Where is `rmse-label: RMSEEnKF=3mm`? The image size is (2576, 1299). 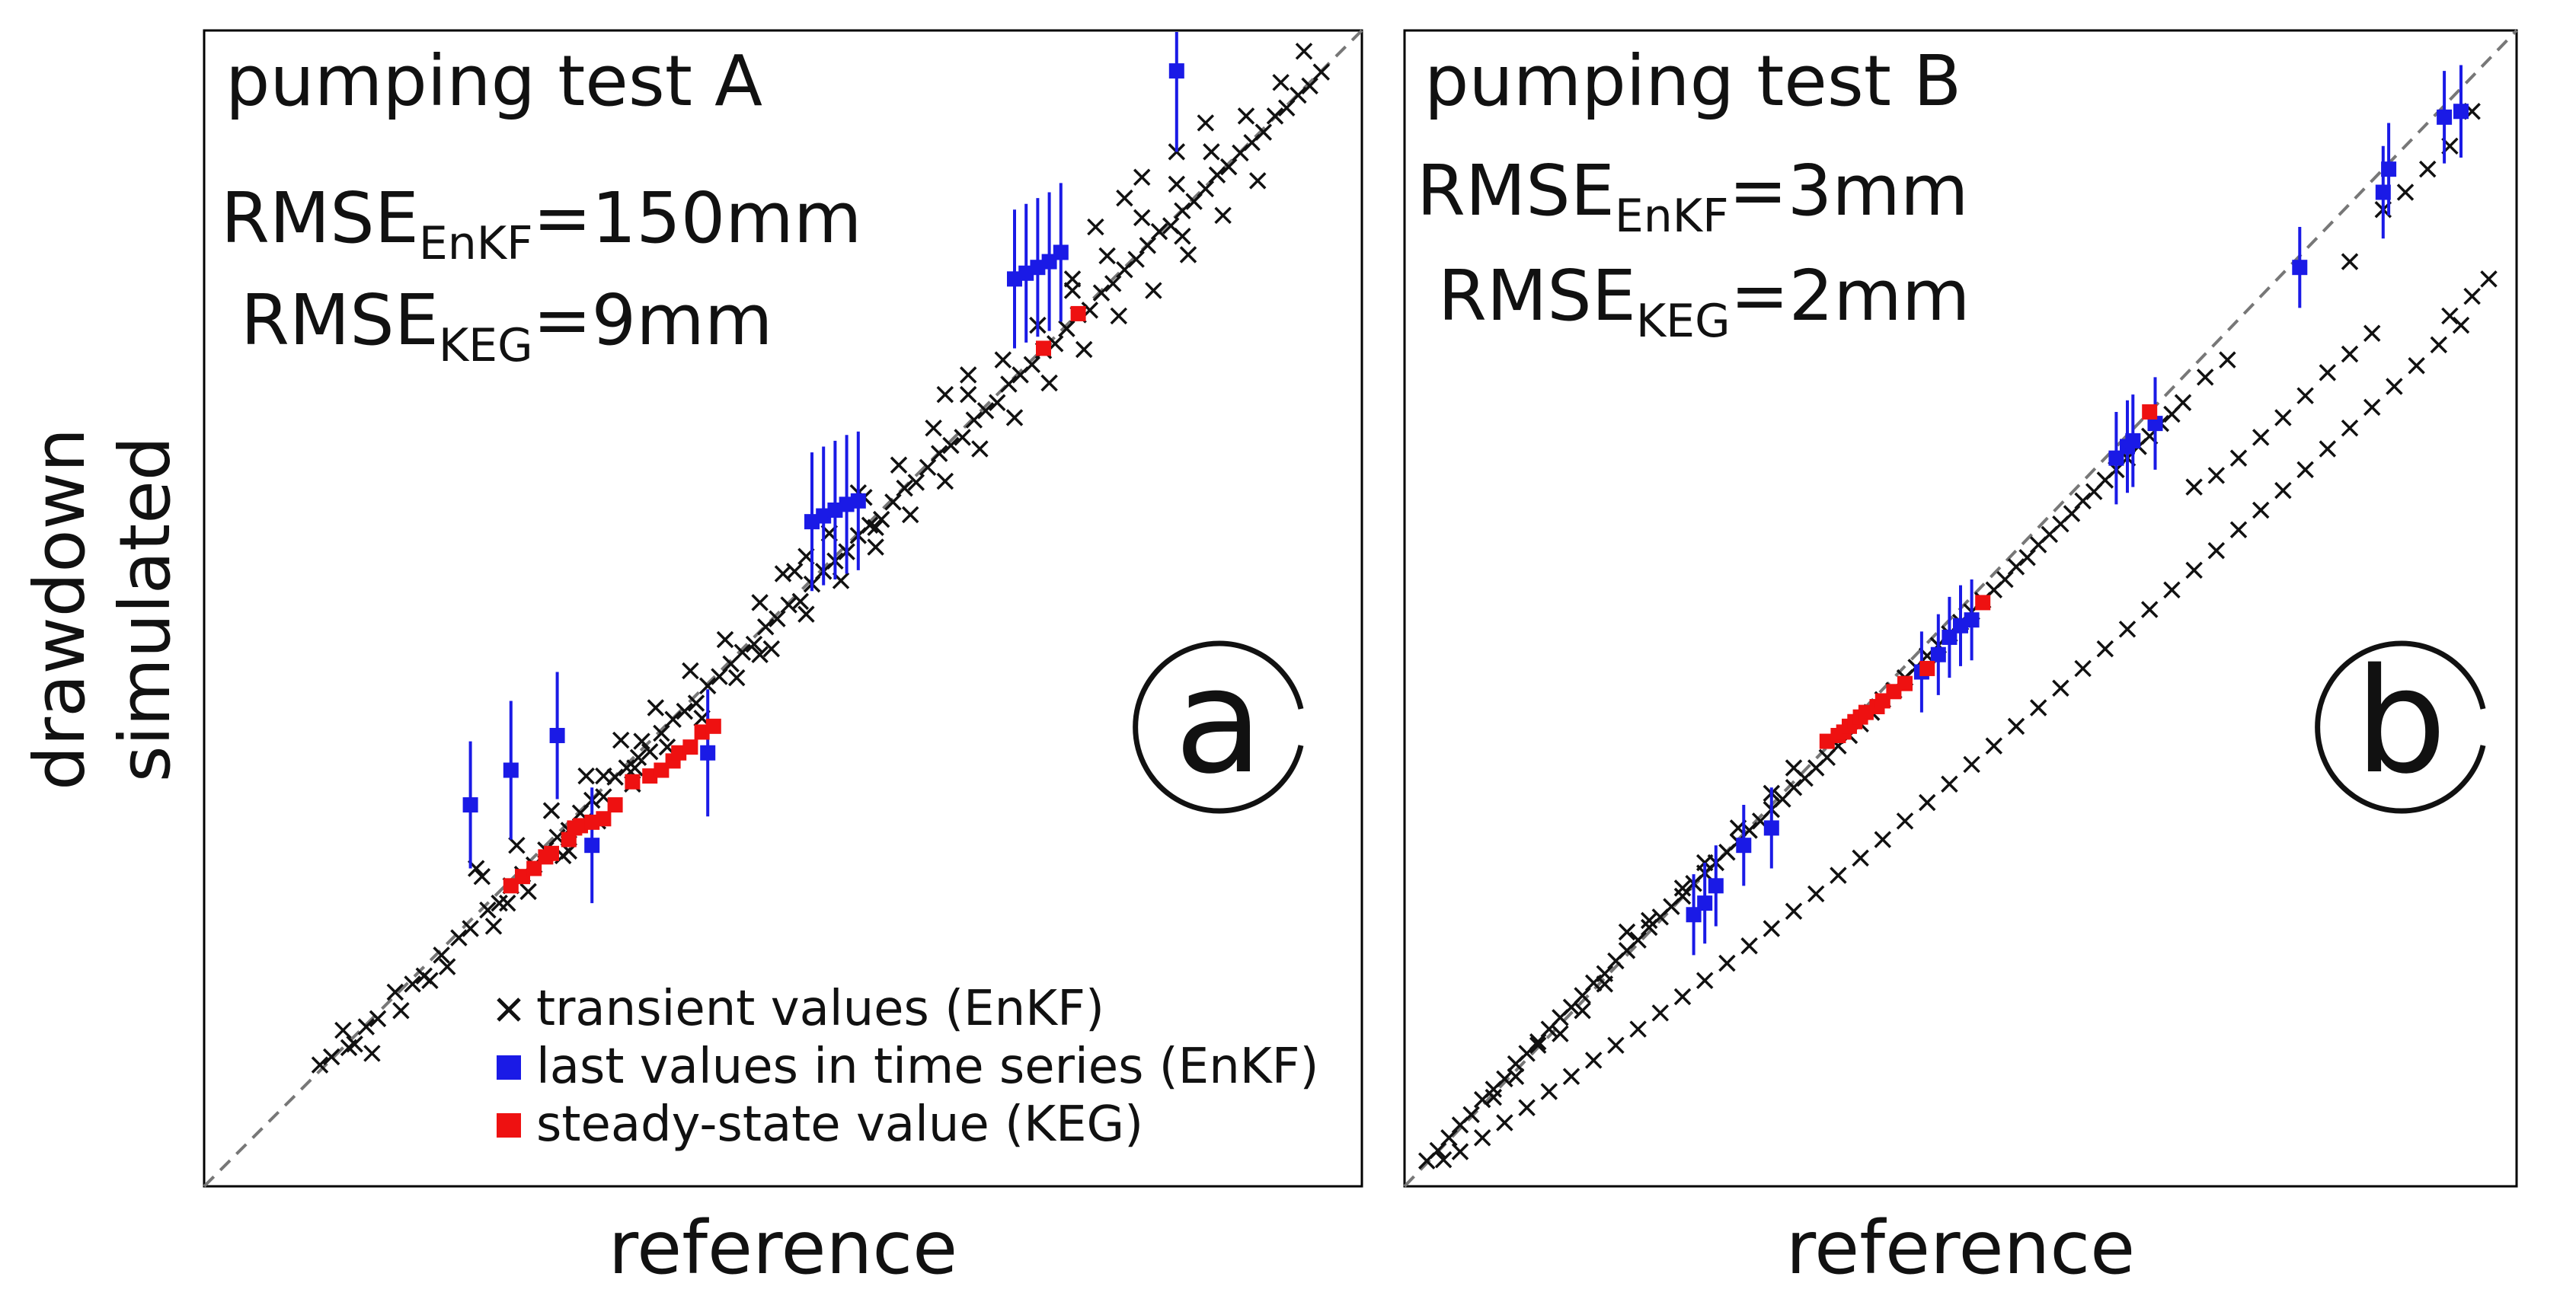
rmse-label: RMSEEnKF=3mm is located at coordinates (1693, 196).